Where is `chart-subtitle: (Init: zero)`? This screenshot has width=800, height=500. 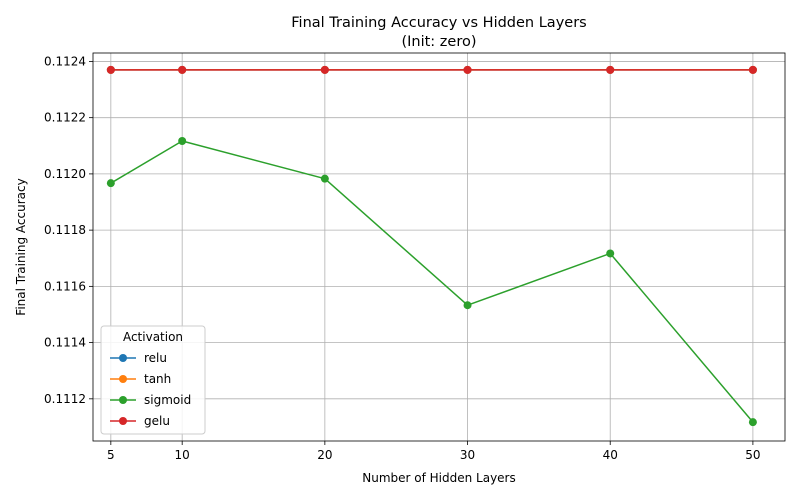 chart-subtitle: (Init: zero) is located at coordinates (438, 42).